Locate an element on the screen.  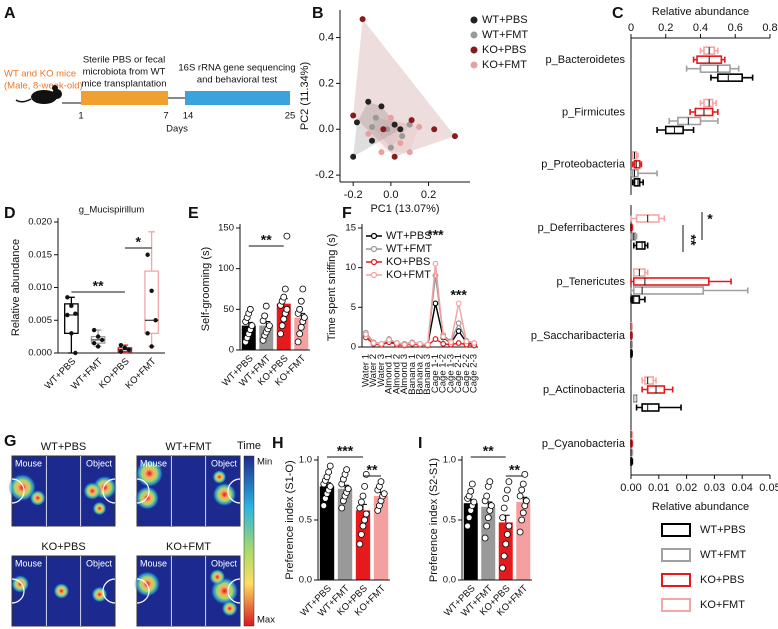
y-tick-label: 0.005 is located at coordinates (40, 320).